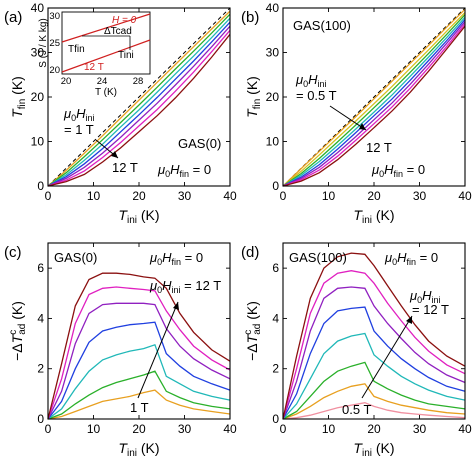  What do you see at coordinates (387, 357) in the screenshot?
I see `arrow-line` at bounding box center [387, 357].